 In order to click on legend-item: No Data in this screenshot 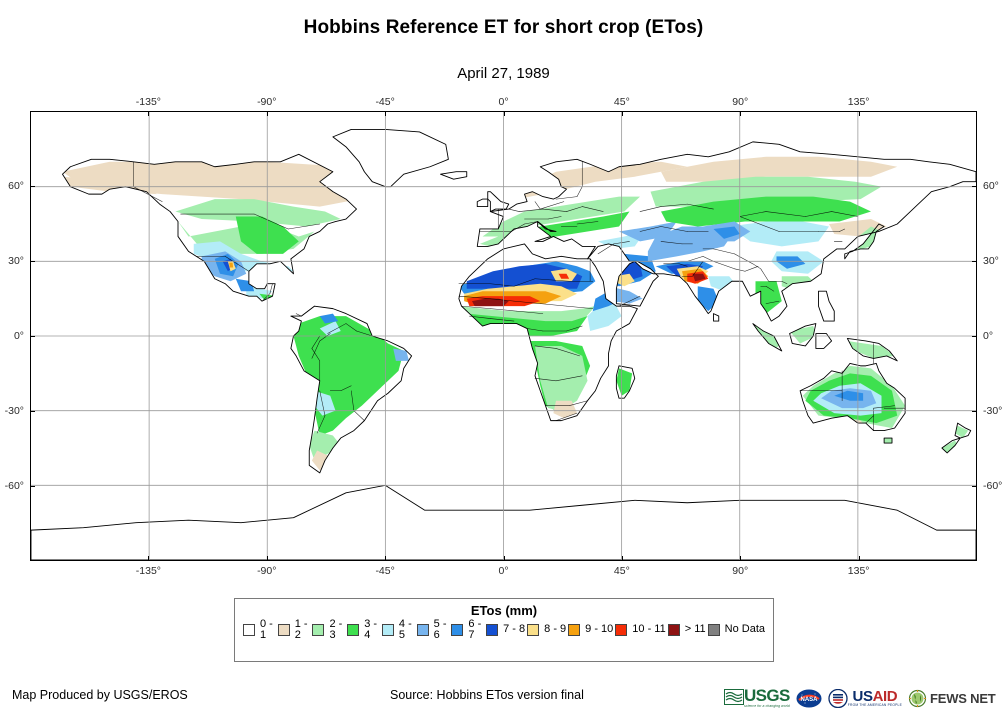, I will do `click(736, 629)`.